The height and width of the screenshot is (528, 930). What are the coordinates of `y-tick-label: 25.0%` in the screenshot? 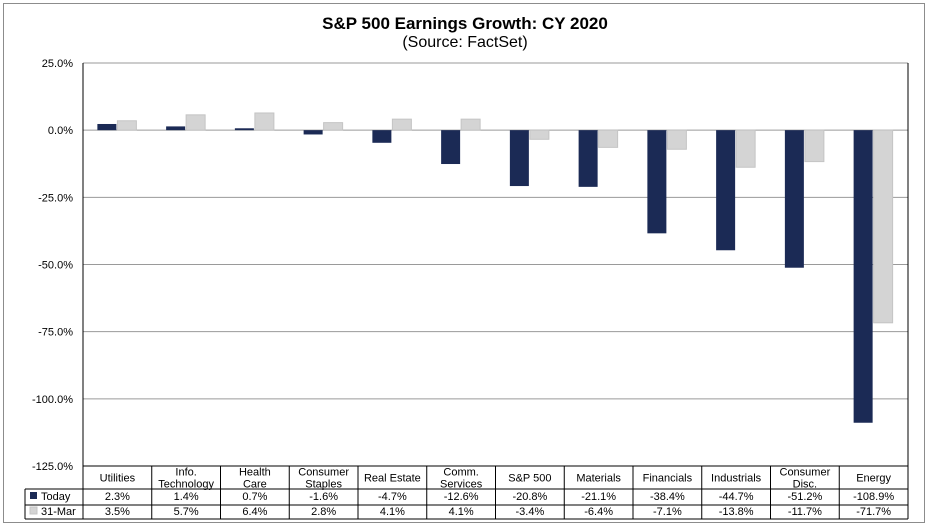 It's located at (57, 64).